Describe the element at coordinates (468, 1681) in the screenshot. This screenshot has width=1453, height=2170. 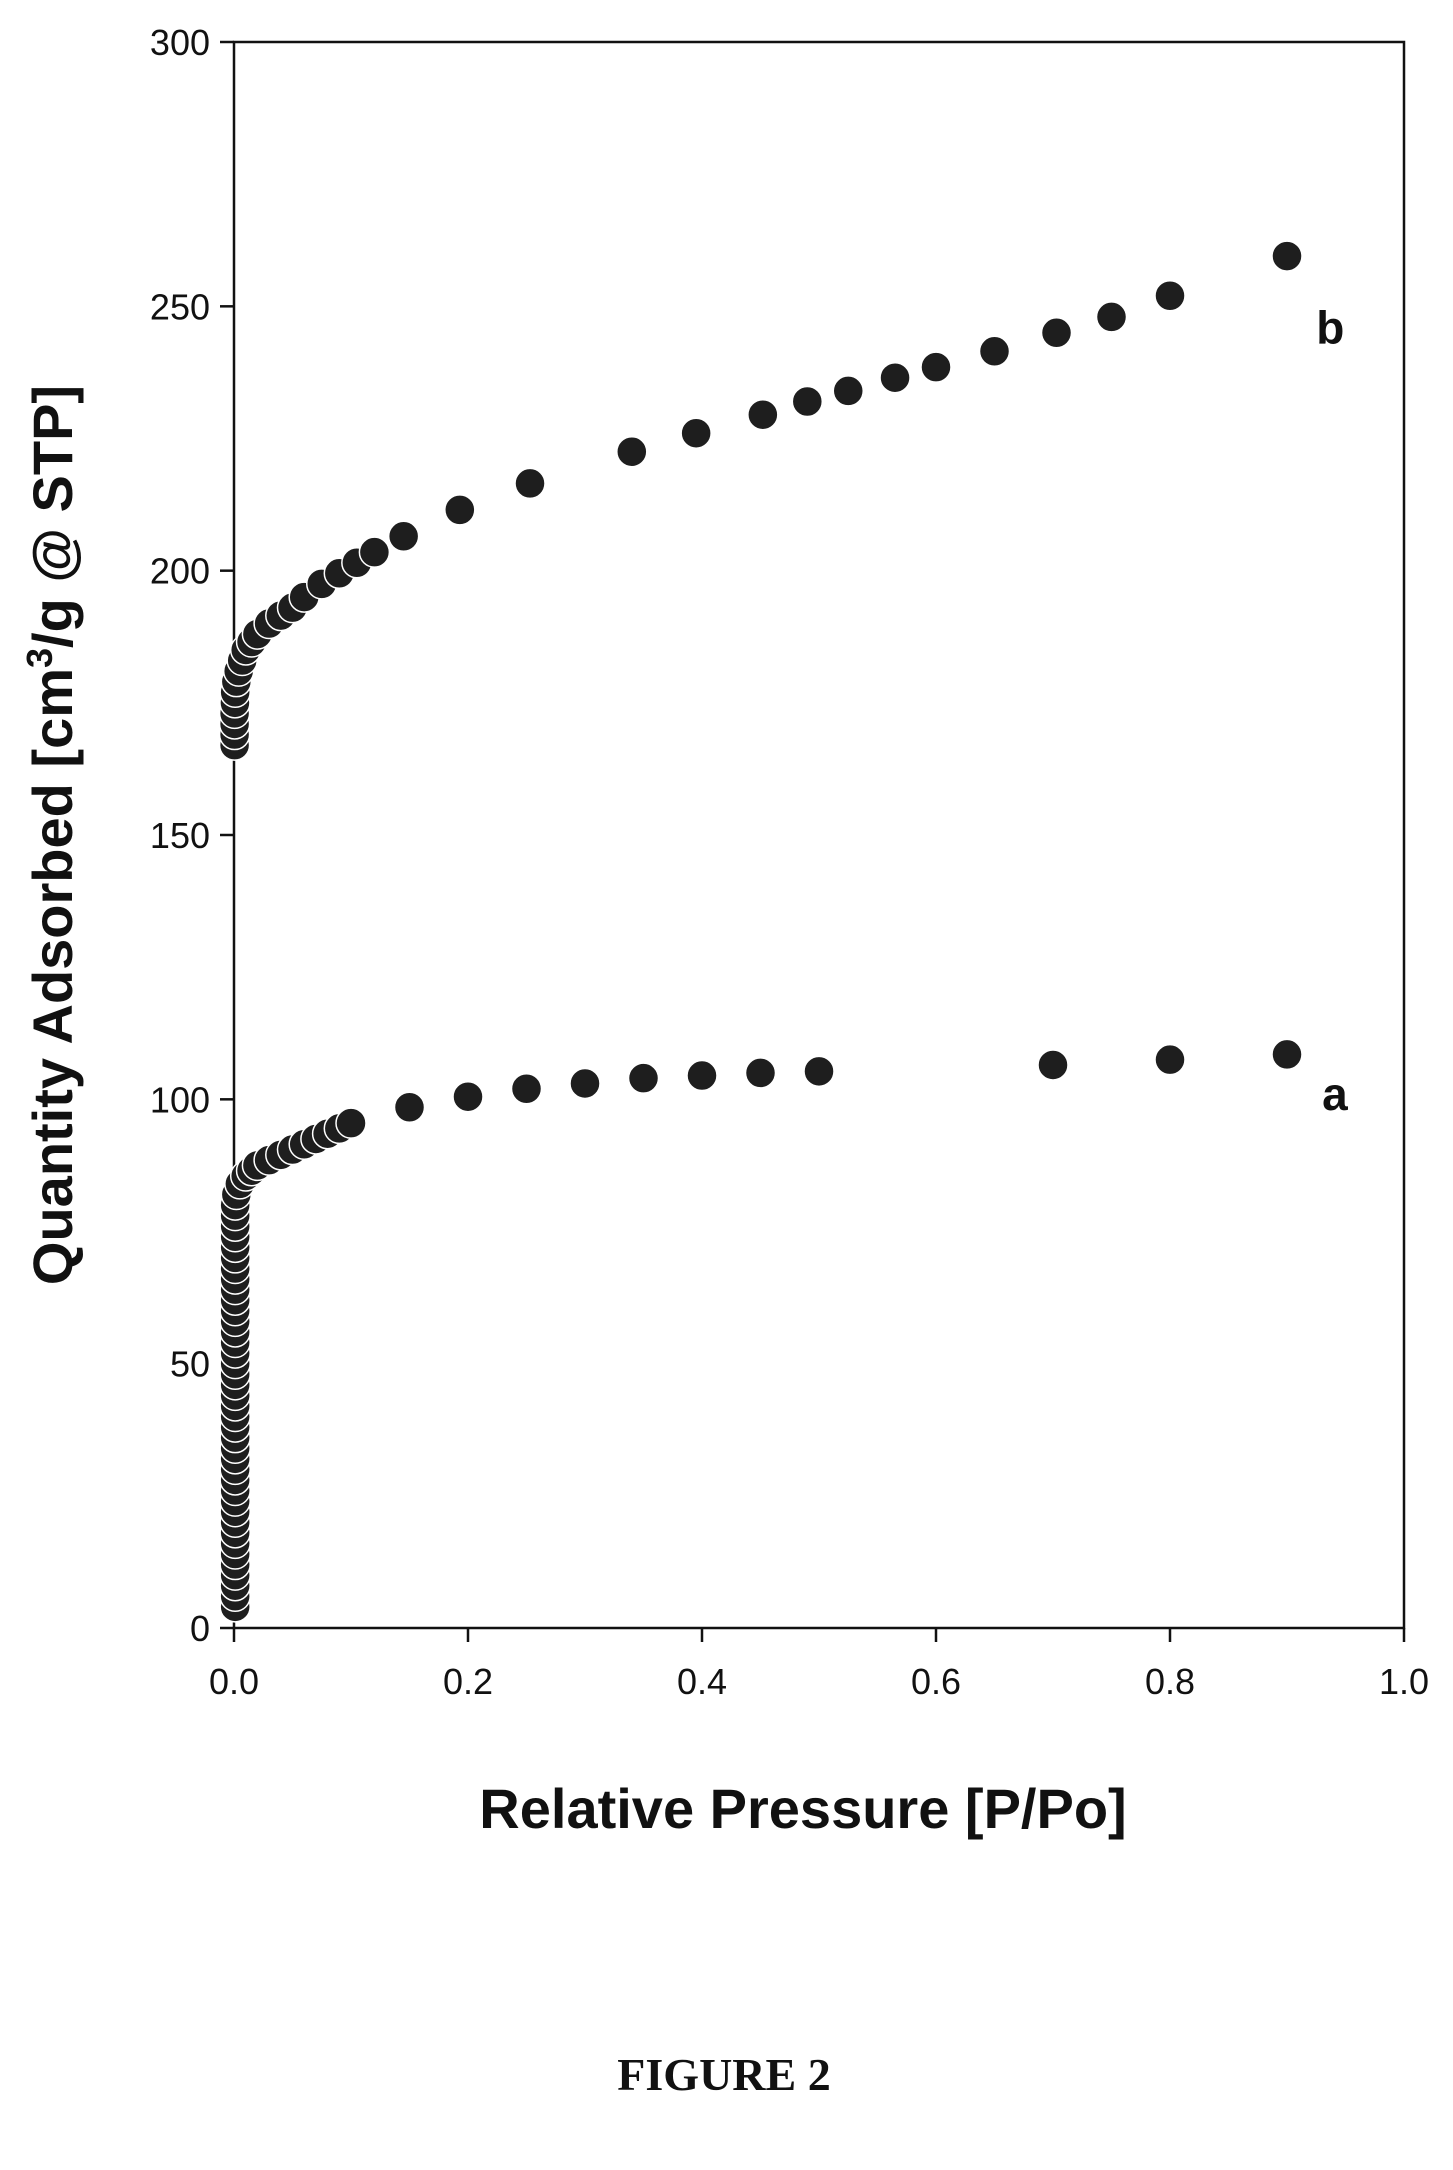
I see `x-tick-label: 0.2` at that location.